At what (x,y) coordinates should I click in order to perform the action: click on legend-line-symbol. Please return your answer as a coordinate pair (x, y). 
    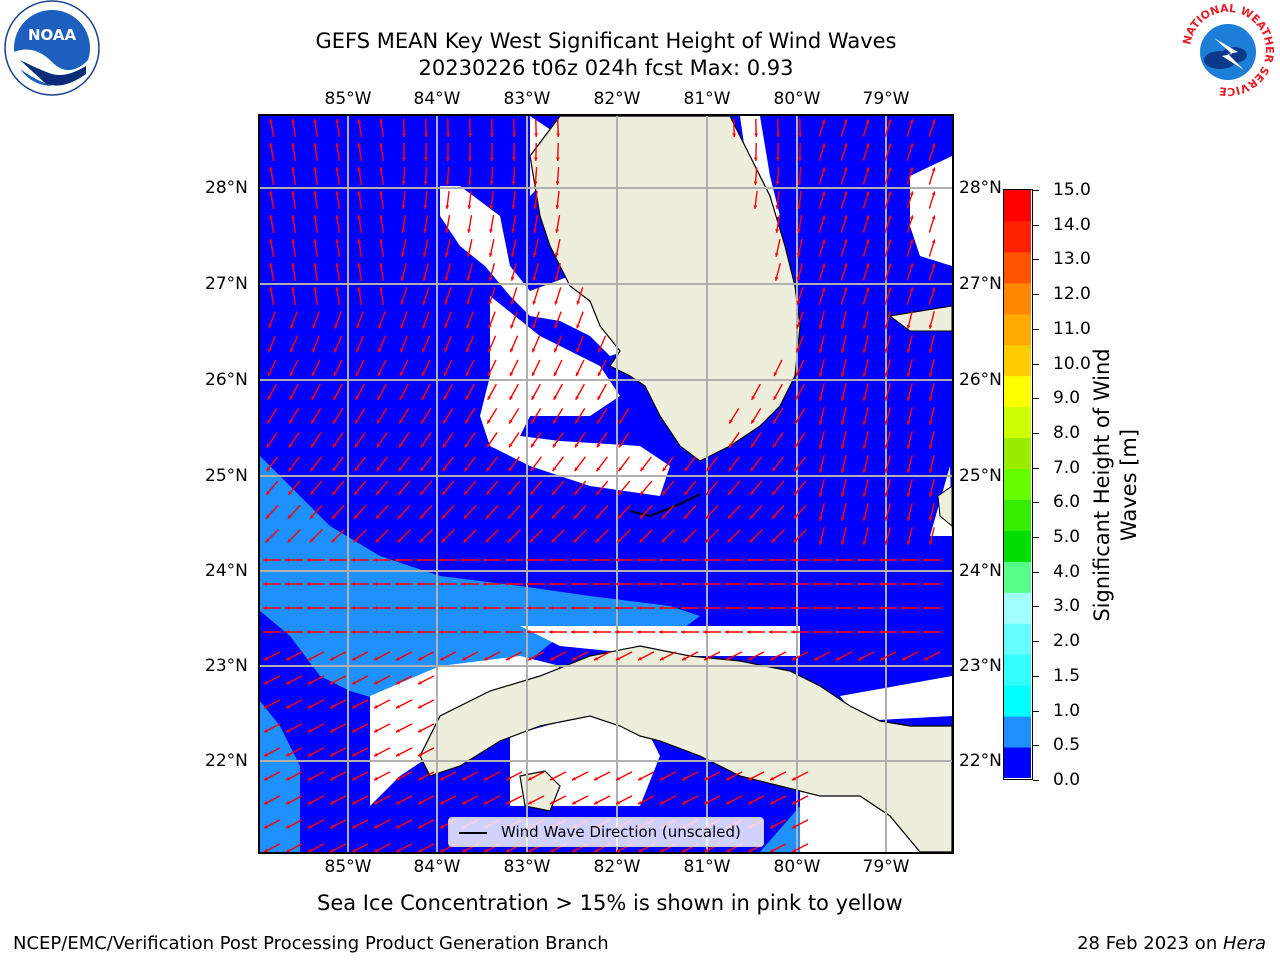
    Looking at the image, I should click on (473, 833).